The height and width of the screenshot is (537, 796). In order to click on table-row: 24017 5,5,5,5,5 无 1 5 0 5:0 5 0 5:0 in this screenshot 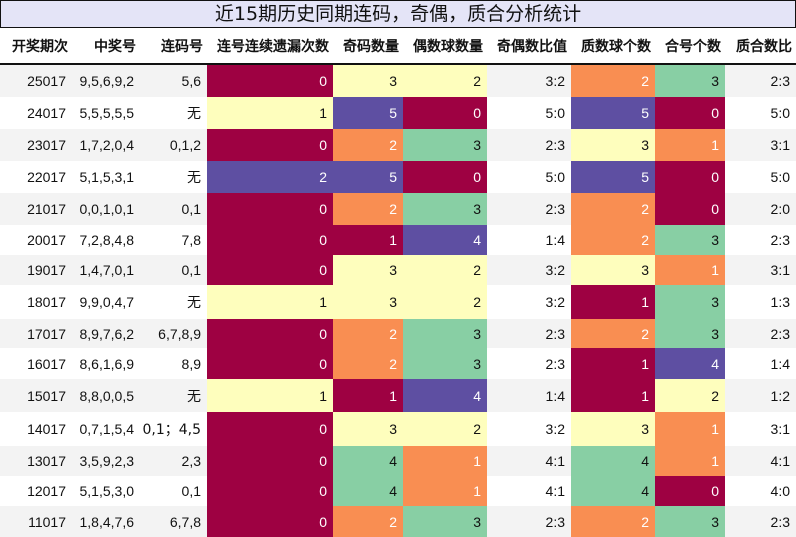, I will do `click(398, 113)`.